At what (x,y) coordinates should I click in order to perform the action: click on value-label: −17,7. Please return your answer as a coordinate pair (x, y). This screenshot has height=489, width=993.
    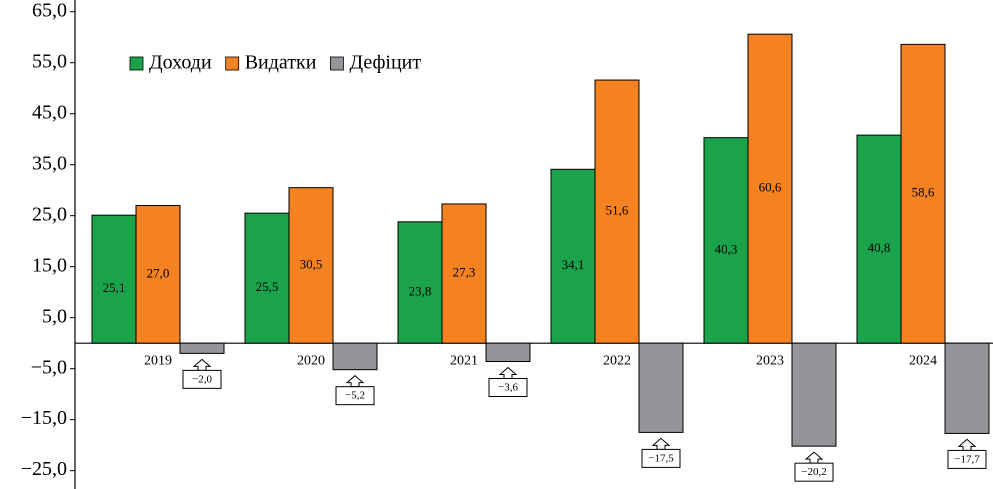
    Looking at the image, I should click on (967, 459).